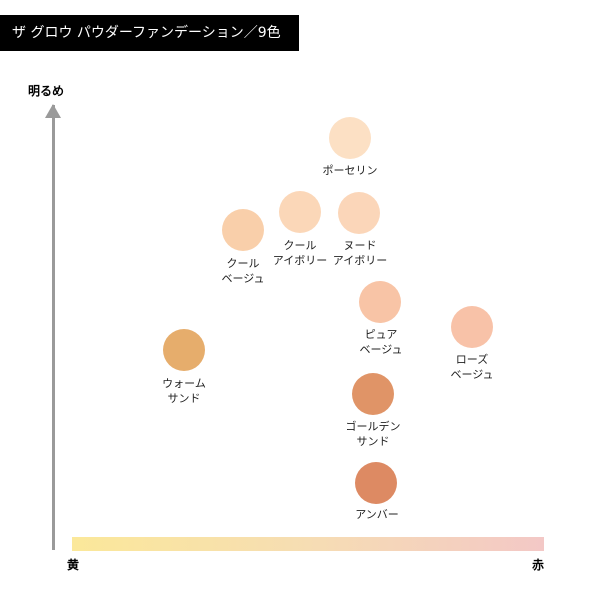 This screenshot has width=600, height=600. What do you see at coordinates (184, 350) in the screenshot?
I see `swatch-warm-sand` at bounding box center [184, 350].